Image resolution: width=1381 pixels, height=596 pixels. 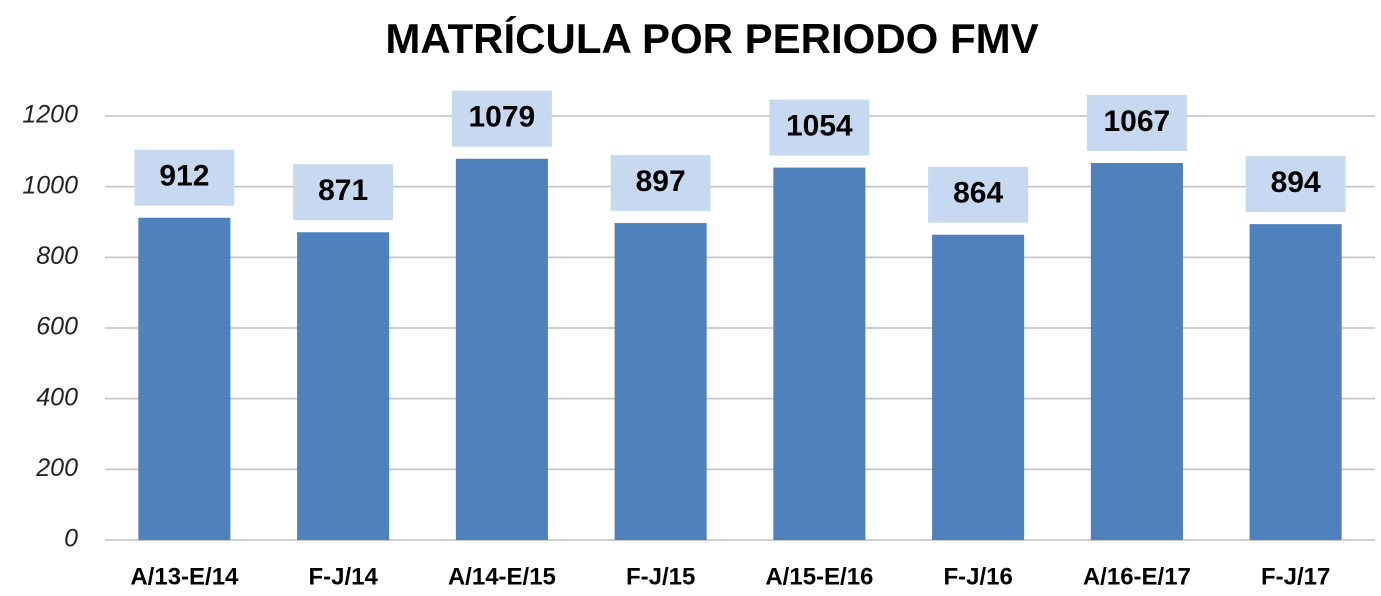 What do you see at coordinates (819, 576) in the screenshot?
I see `x-tick-label: A/15-E/16` at bounding box center [819, 576].